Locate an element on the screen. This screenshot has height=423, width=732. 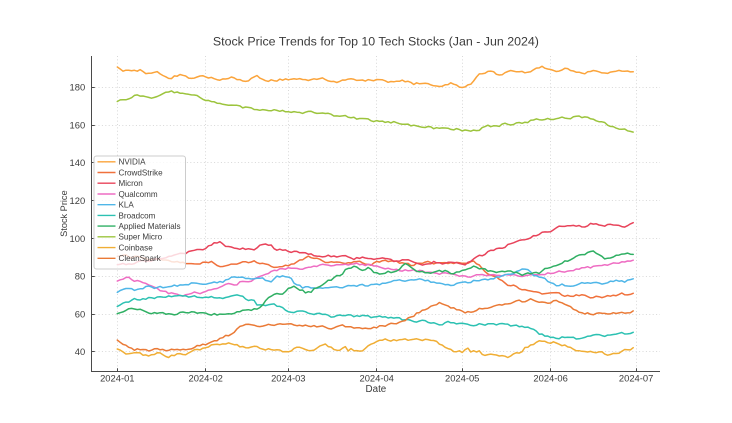
svg-text: Stock Price is located at coordinates (64, 213).